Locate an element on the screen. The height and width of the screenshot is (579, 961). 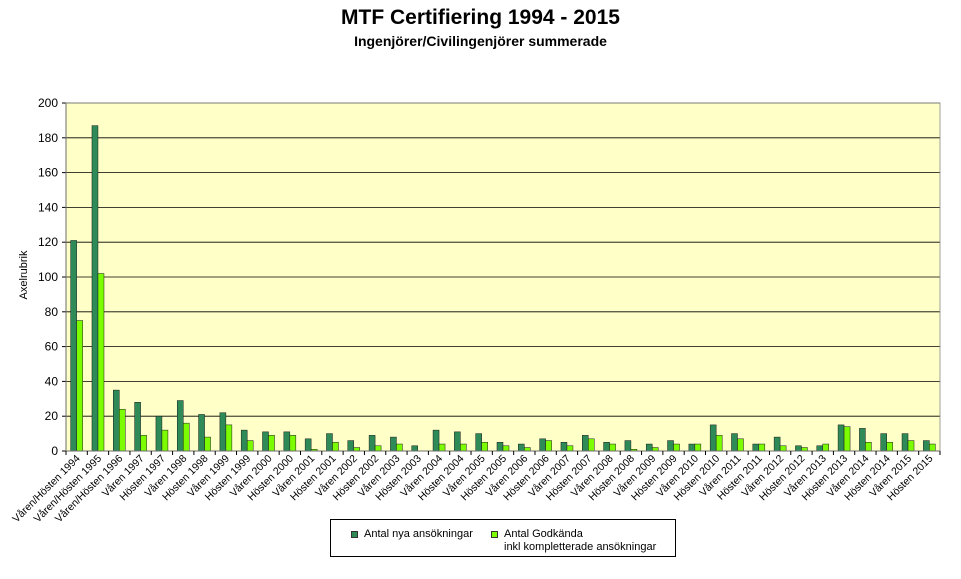
y-tick-label: 180 is located at coordinates (48, 138).